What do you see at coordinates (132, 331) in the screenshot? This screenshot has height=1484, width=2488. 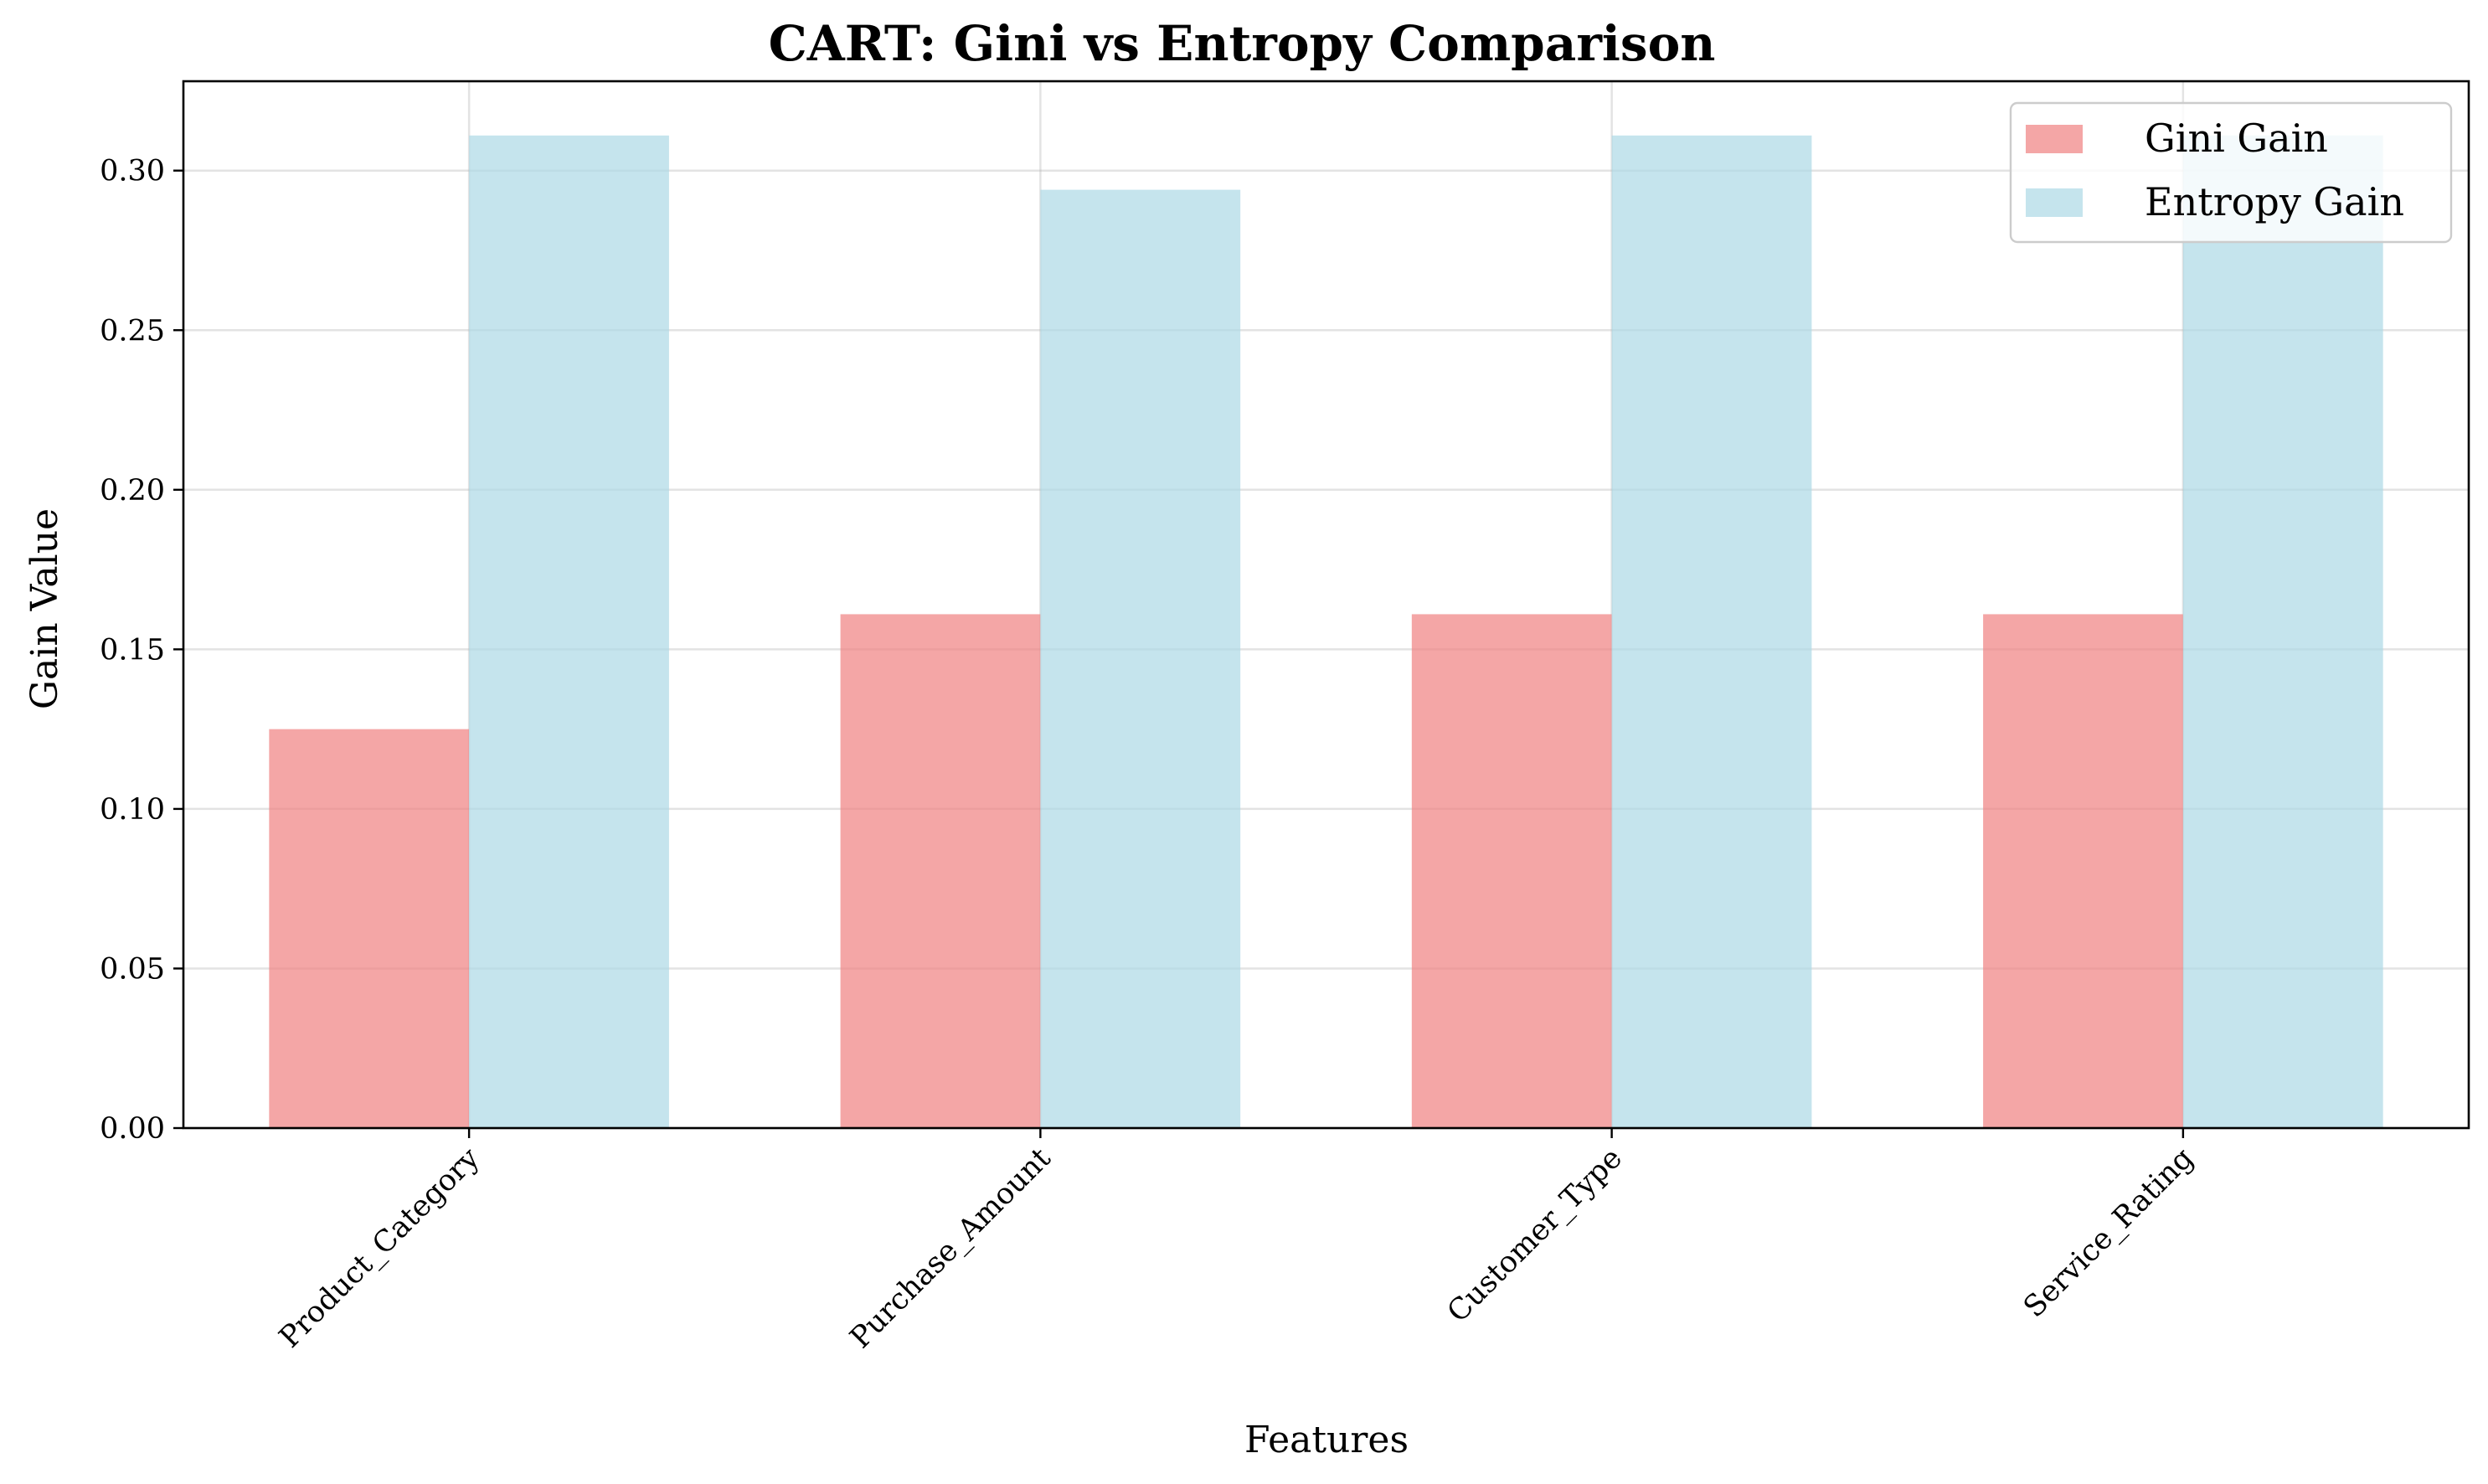 I see `y-tick-label: 0.25` at bounding box center [132, 331].